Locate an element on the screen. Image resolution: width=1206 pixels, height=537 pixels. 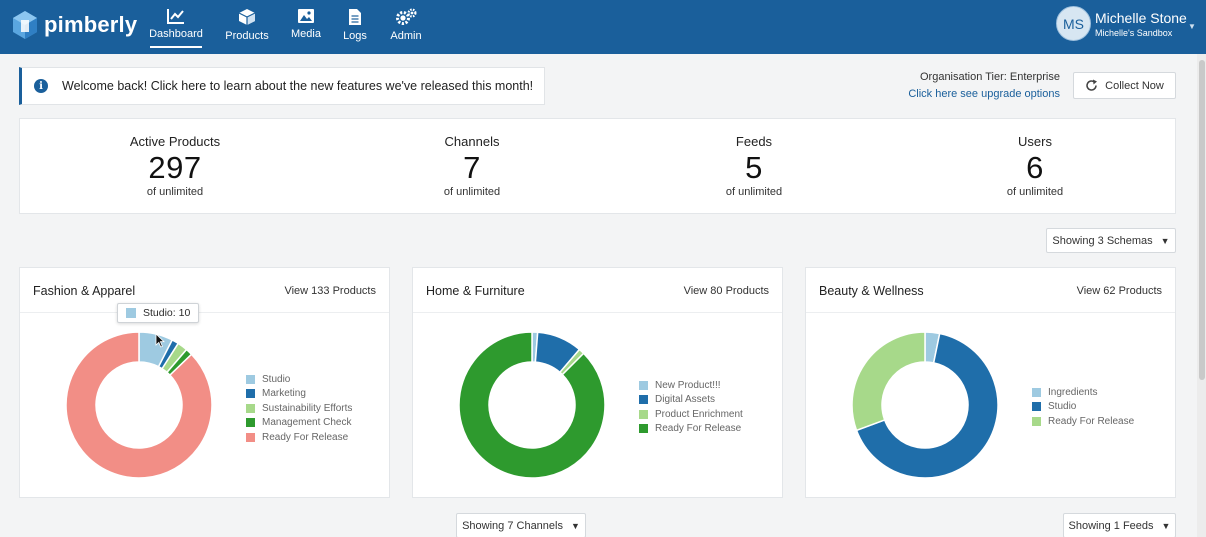
channels-dropdown-label: Showing 7 Channels is located at coordinates (512, 525).